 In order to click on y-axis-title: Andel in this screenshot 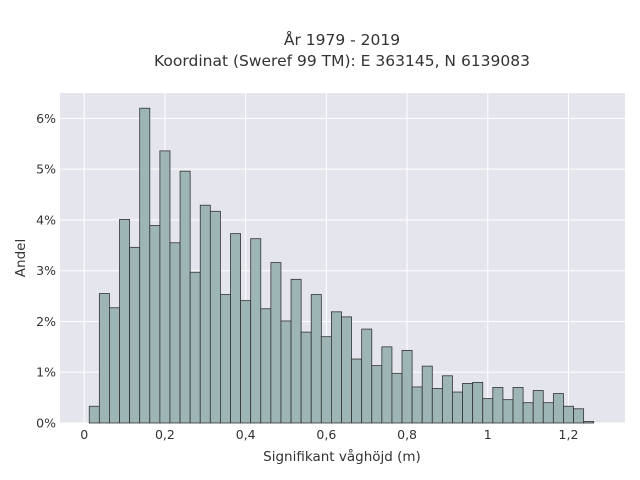, I will do `click(21, 258)`.